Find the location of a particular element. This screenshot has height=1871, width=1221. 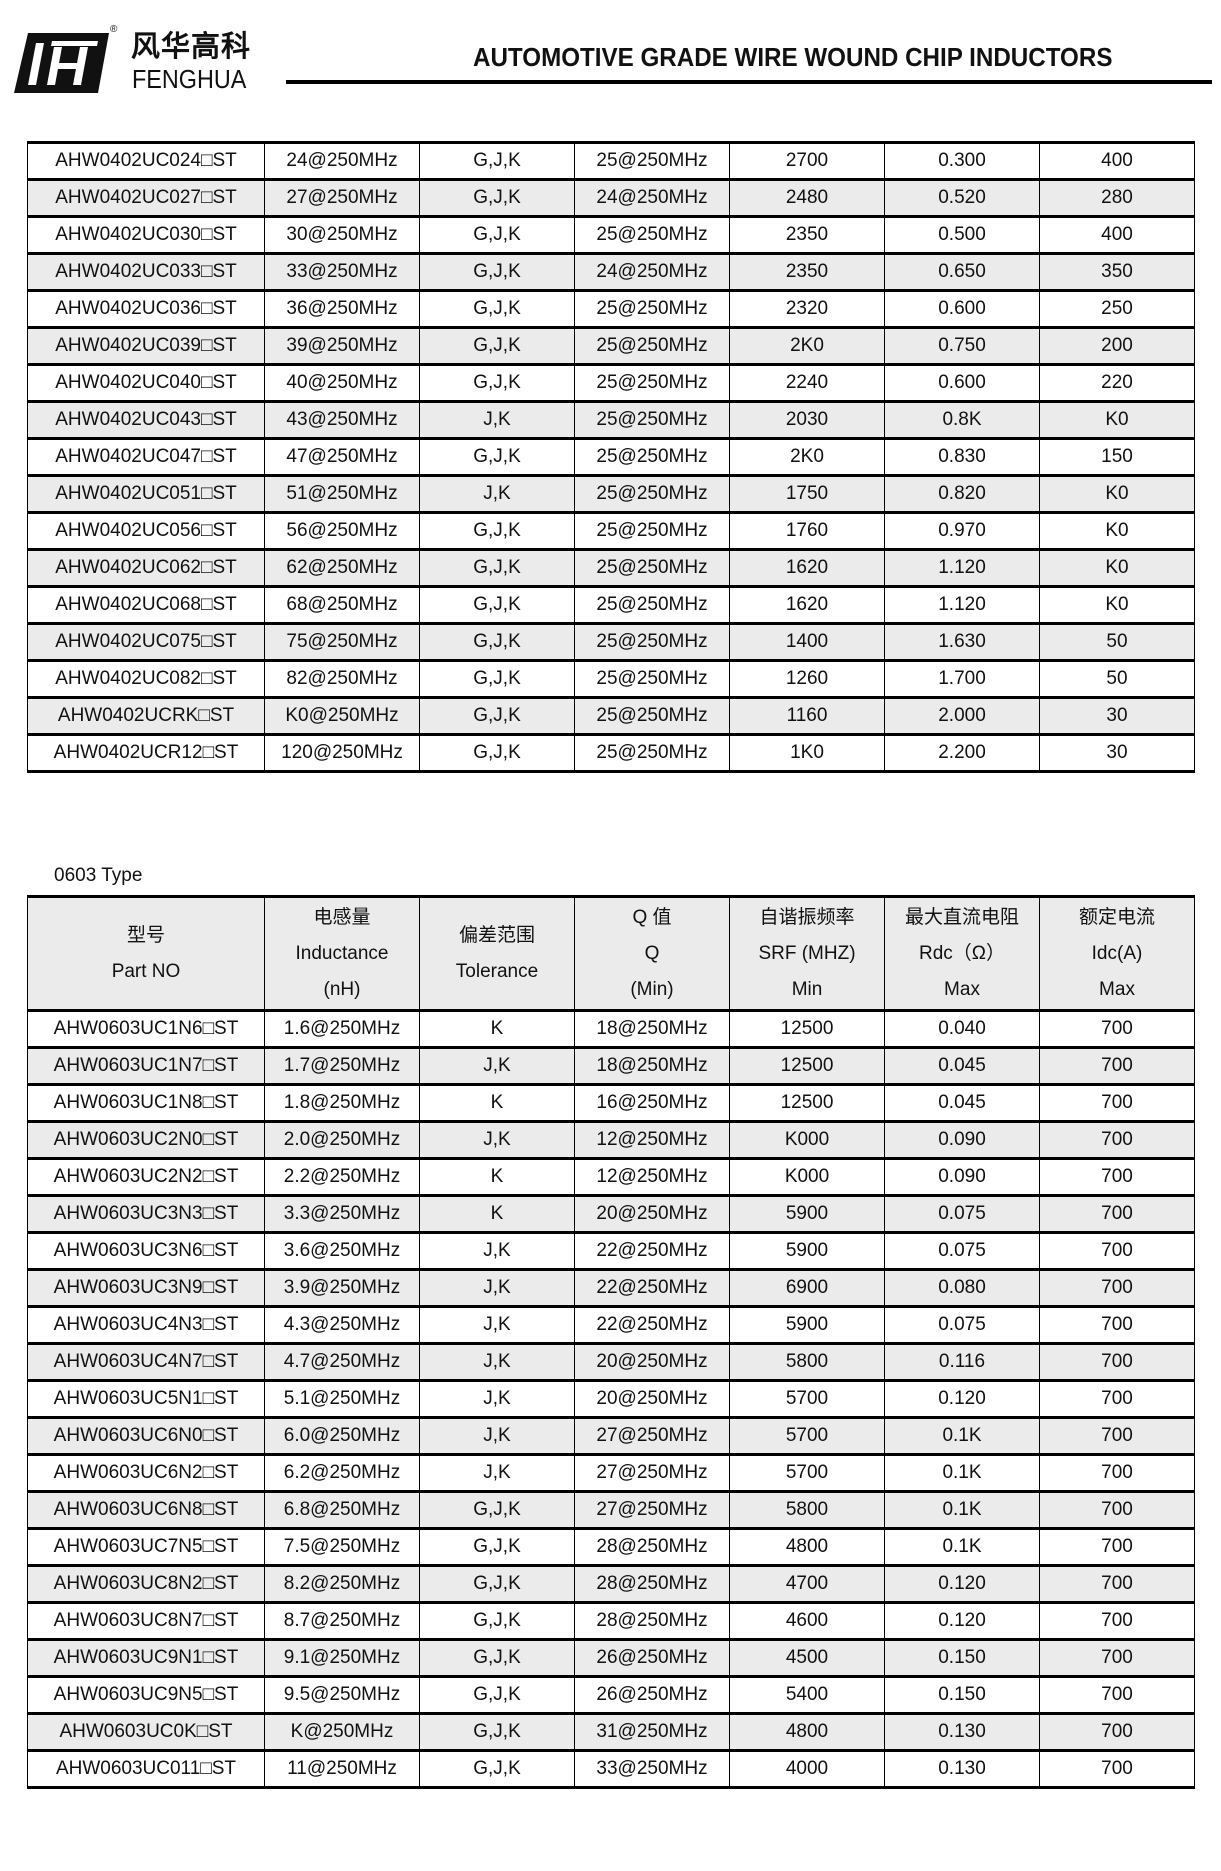

header-line: Q is located at coordinates (652, 953).